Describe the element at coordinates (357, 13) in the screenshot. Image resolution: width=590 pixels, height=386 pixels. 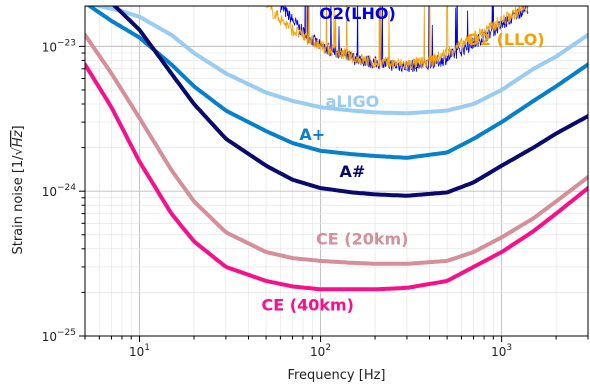
I see `series-label: O2(LHO)` at that location.